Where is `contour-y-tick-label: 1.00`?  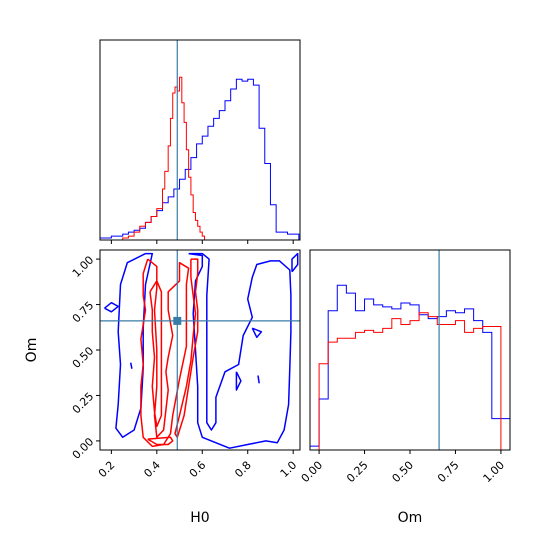 contour-y-tick-label: 1.00 is located at coordinates (83, 266).